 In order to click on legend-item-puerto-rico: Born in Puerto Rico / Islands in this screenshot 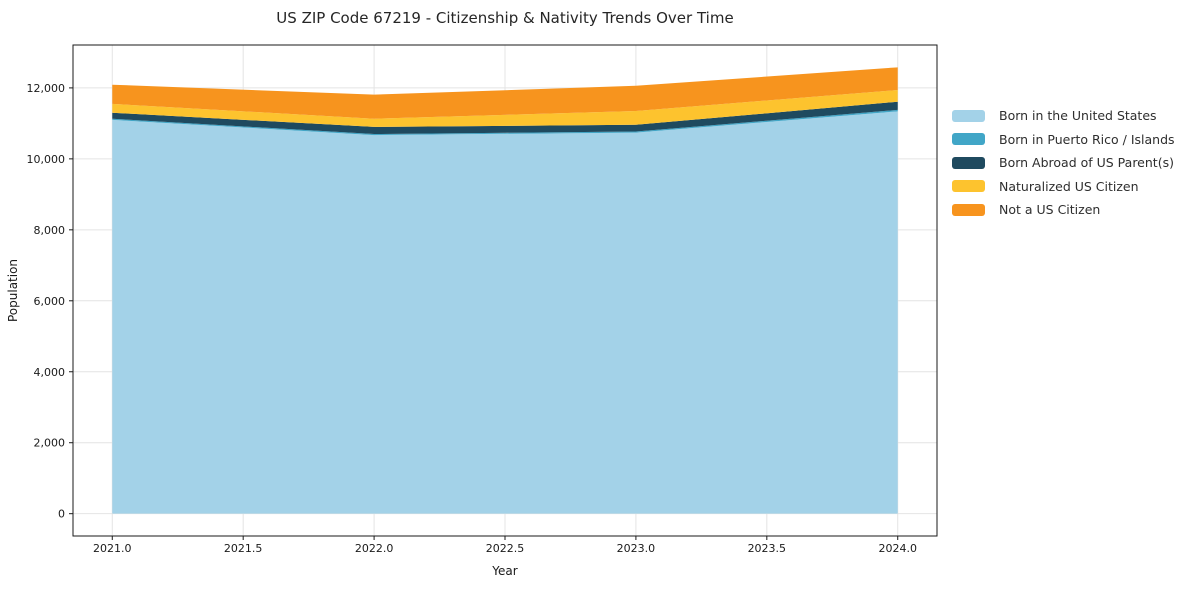, I will do `click(1063, 140)`.